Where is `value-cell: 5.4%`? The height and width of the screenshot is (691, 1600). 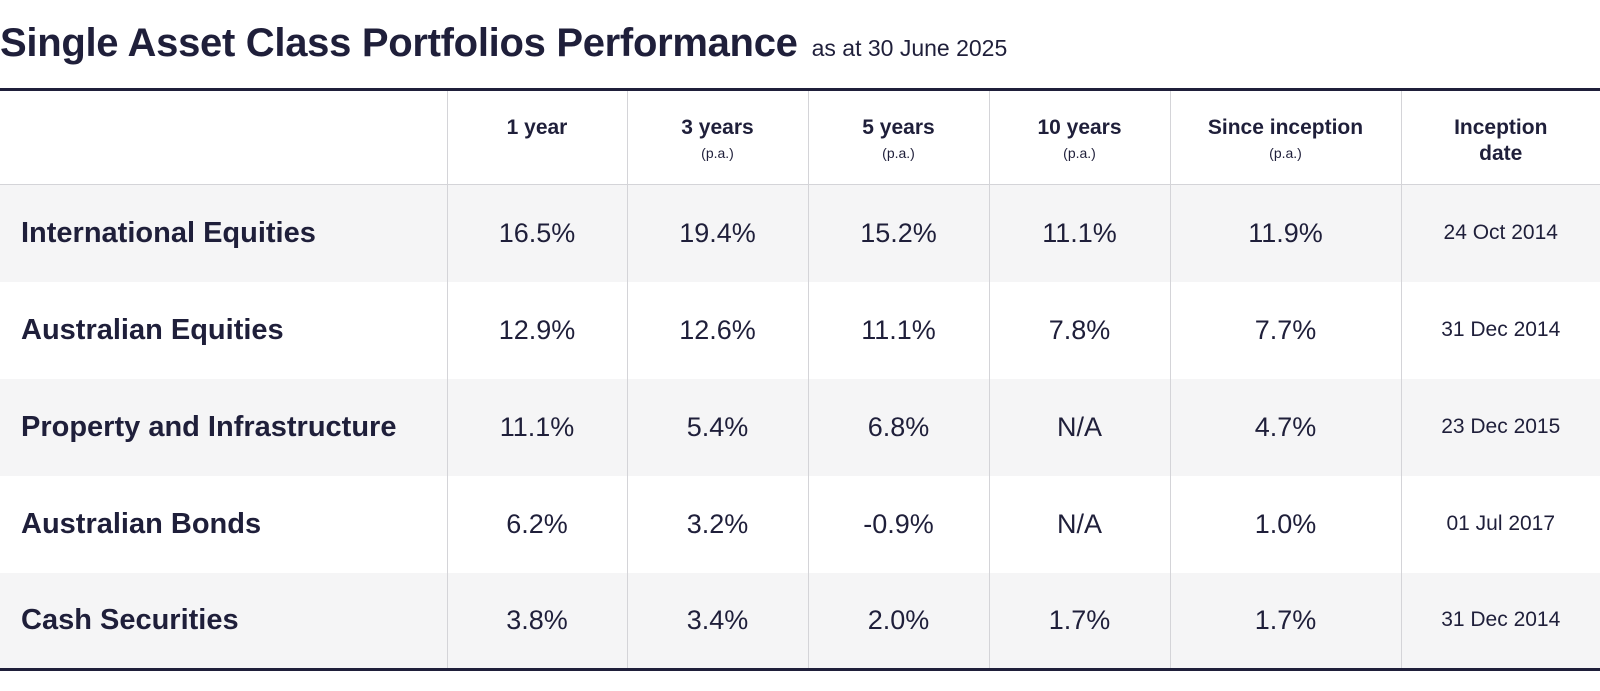
value-cell: 5.4% is located at coordinates (717, 427).